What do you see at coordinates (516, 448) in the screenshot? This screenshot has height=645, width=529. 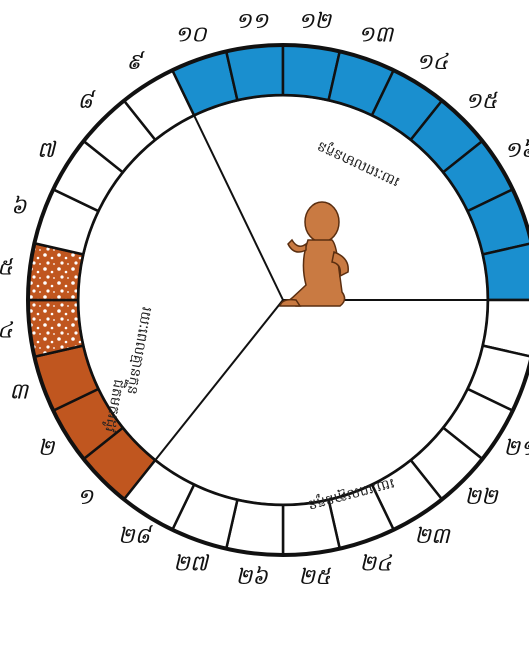 I see `day-label: ២១` at bounding box center [516, 448].